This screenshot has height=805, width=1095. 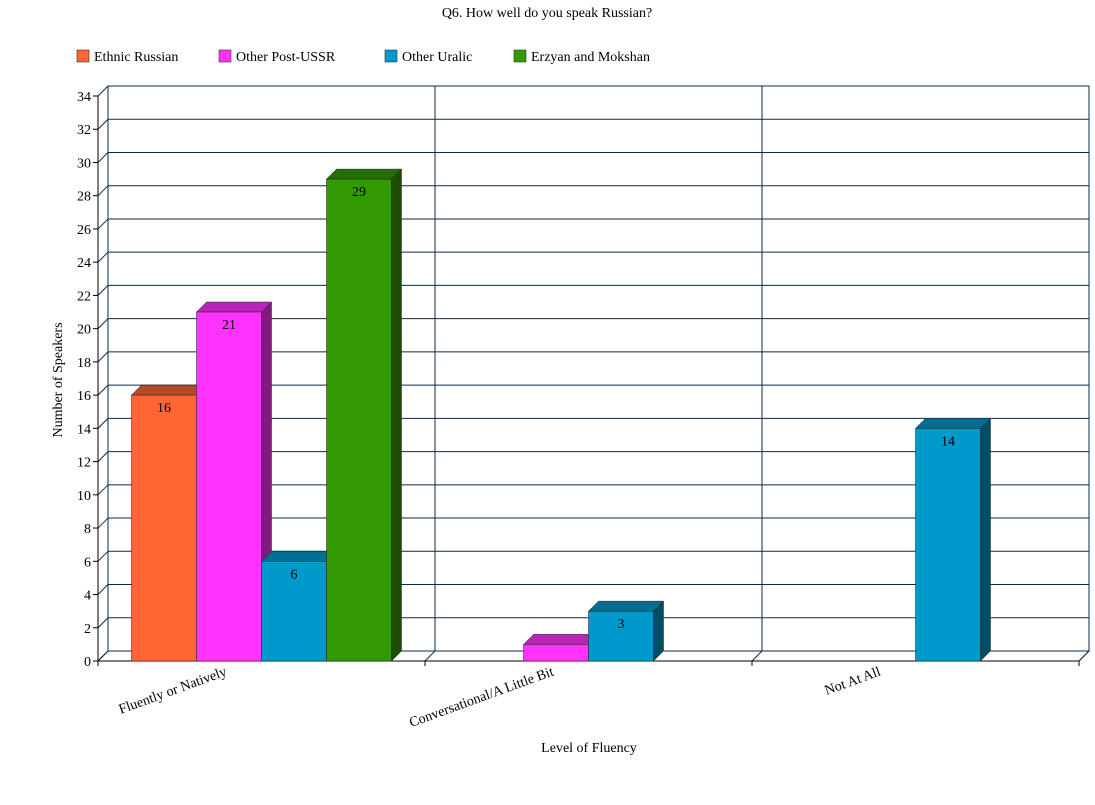 What do you see at coordinates (84, 429) in the screenshot?
I see `y-tick-label: 14` at bounding box center [84, 429].